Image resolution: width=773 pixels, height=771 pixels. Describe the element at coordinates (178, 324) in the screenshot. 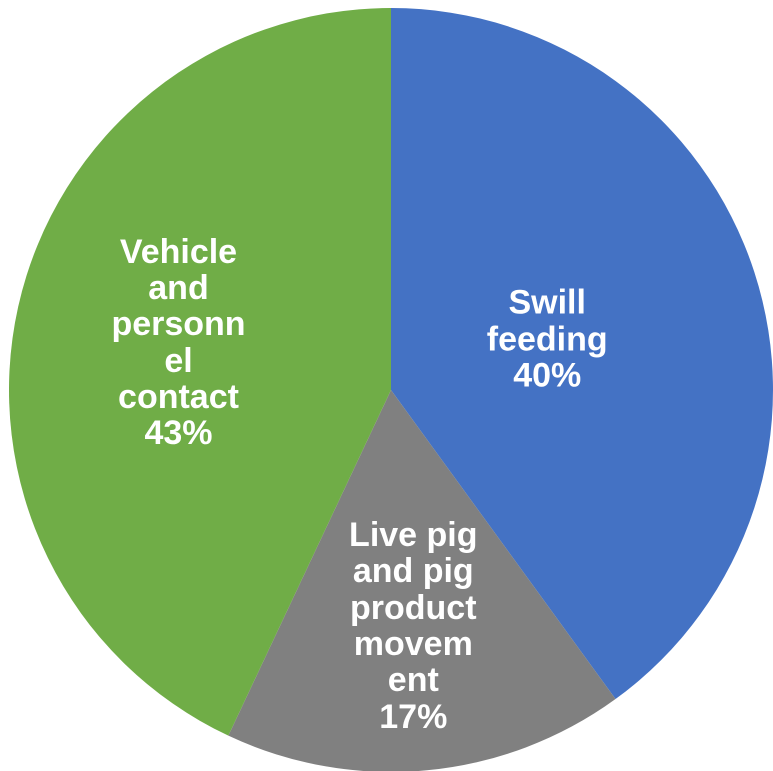

I see `slice-name: Vehicle and personn el contact` at that location.